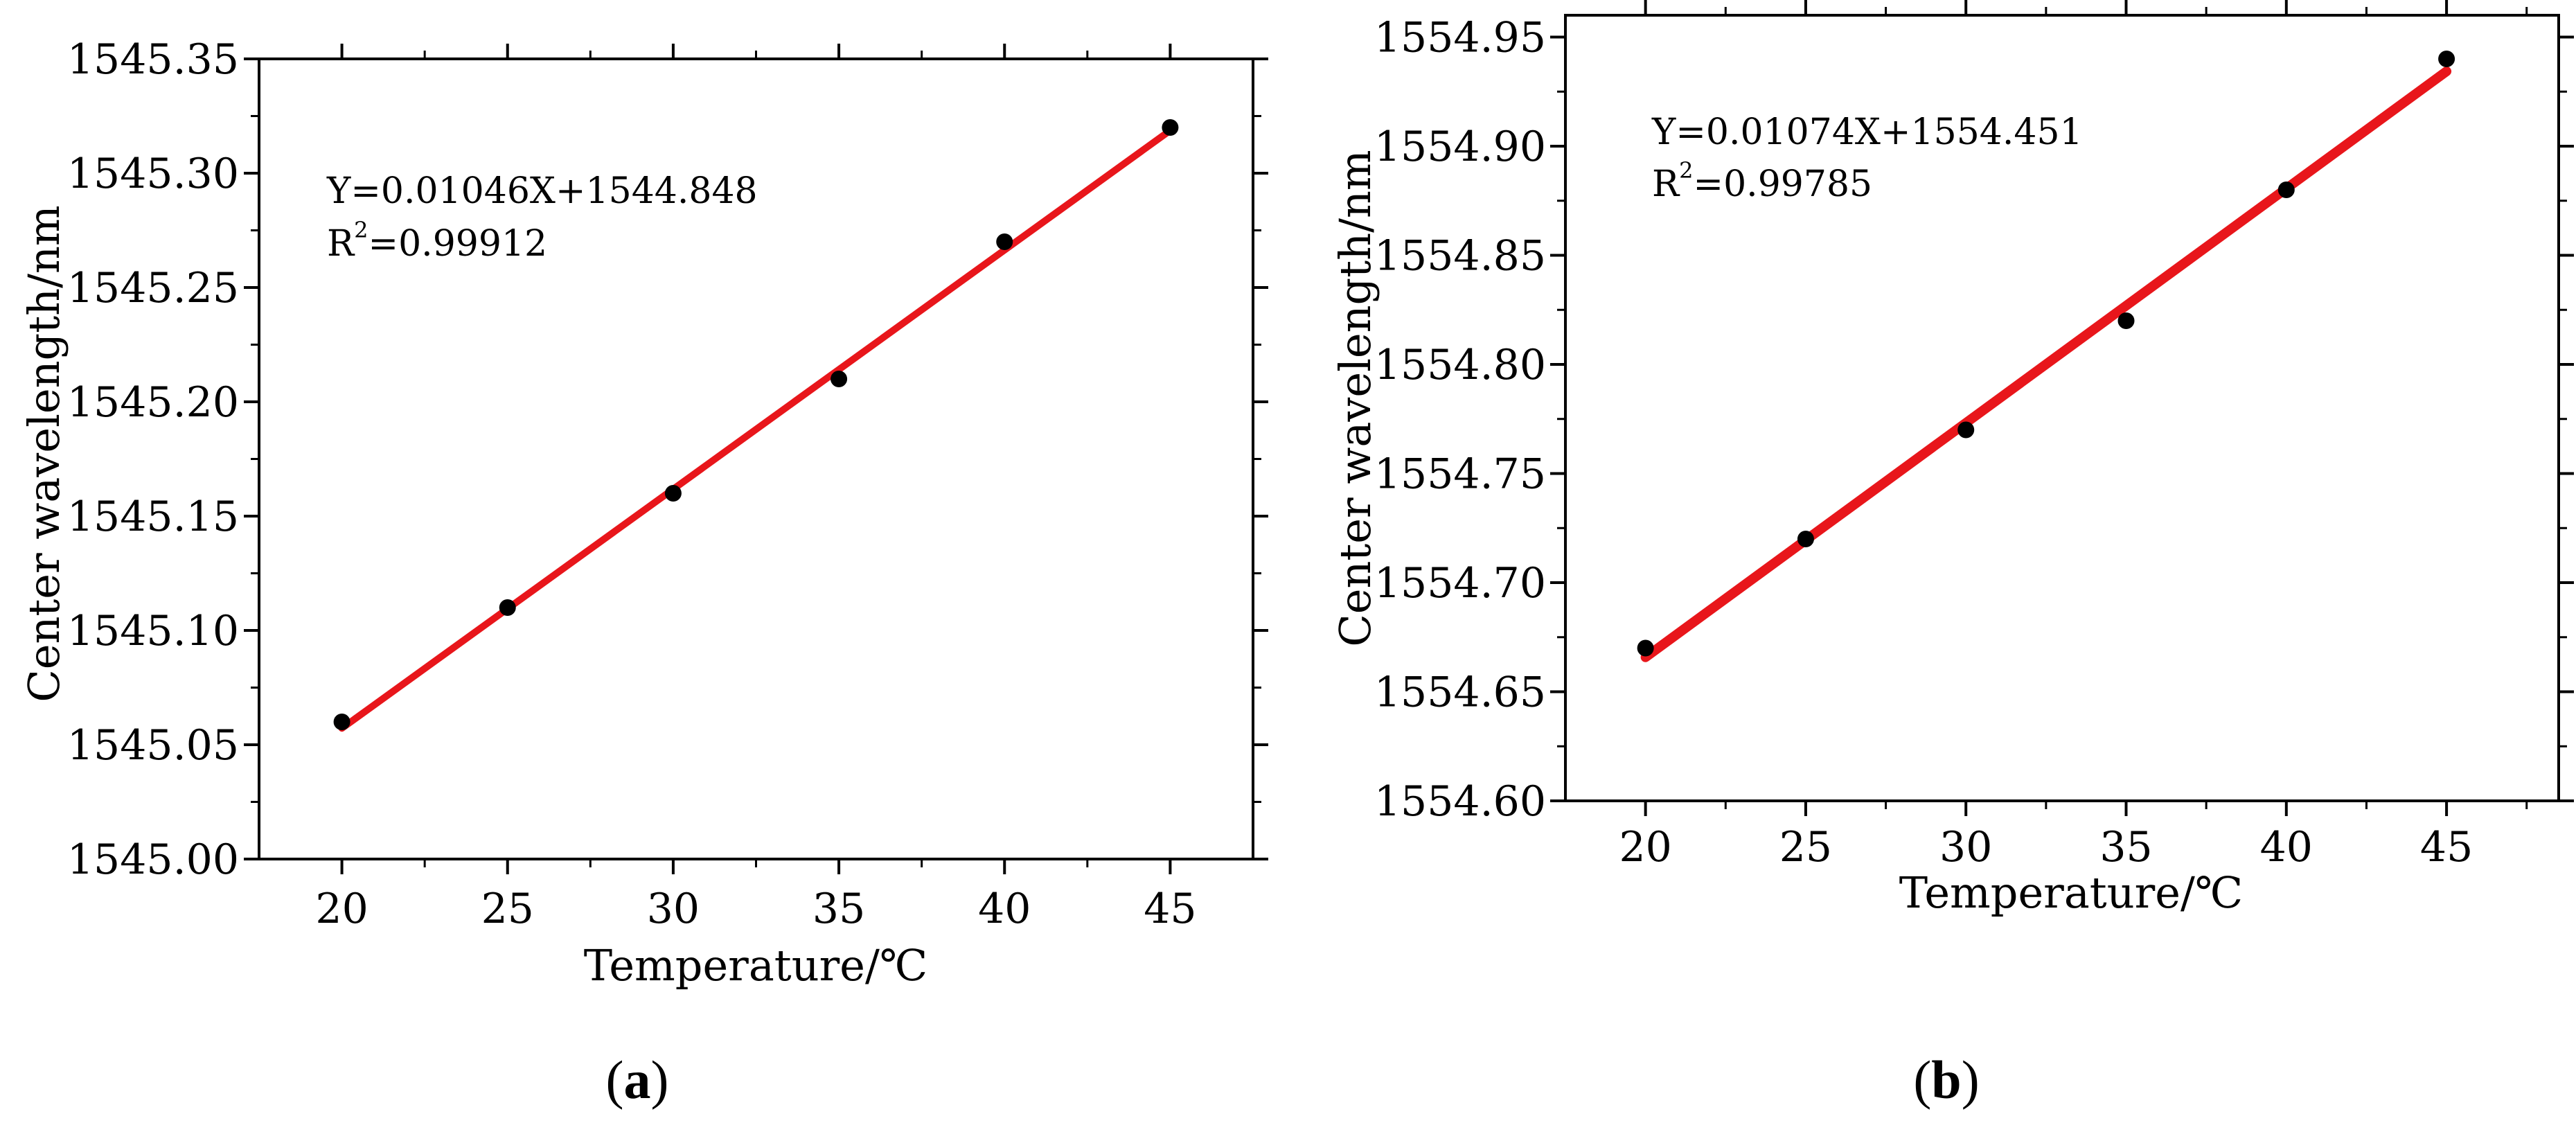  I want to click on y-tick-label-a: 1545.35, so click(153, 59).